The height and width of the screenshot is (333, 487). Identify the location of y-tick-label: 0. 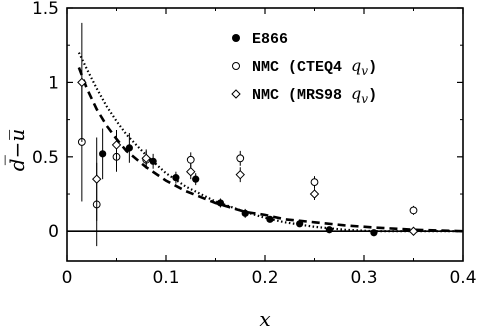
(53, 232).